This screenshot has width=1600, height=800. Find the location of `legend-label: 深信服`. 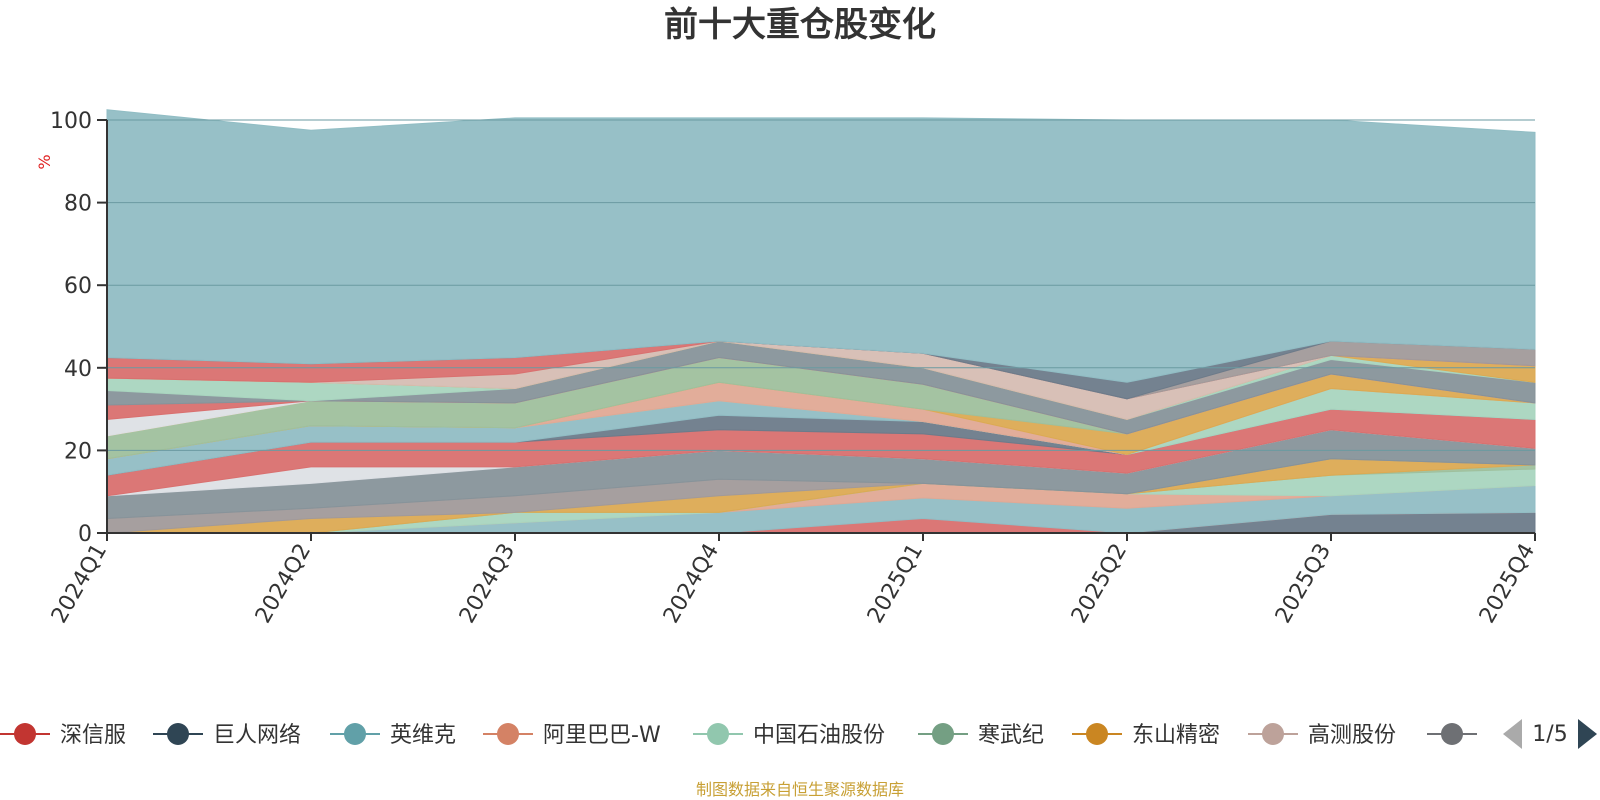

legend-label: 深信服 is located at coordinates (93, 735).